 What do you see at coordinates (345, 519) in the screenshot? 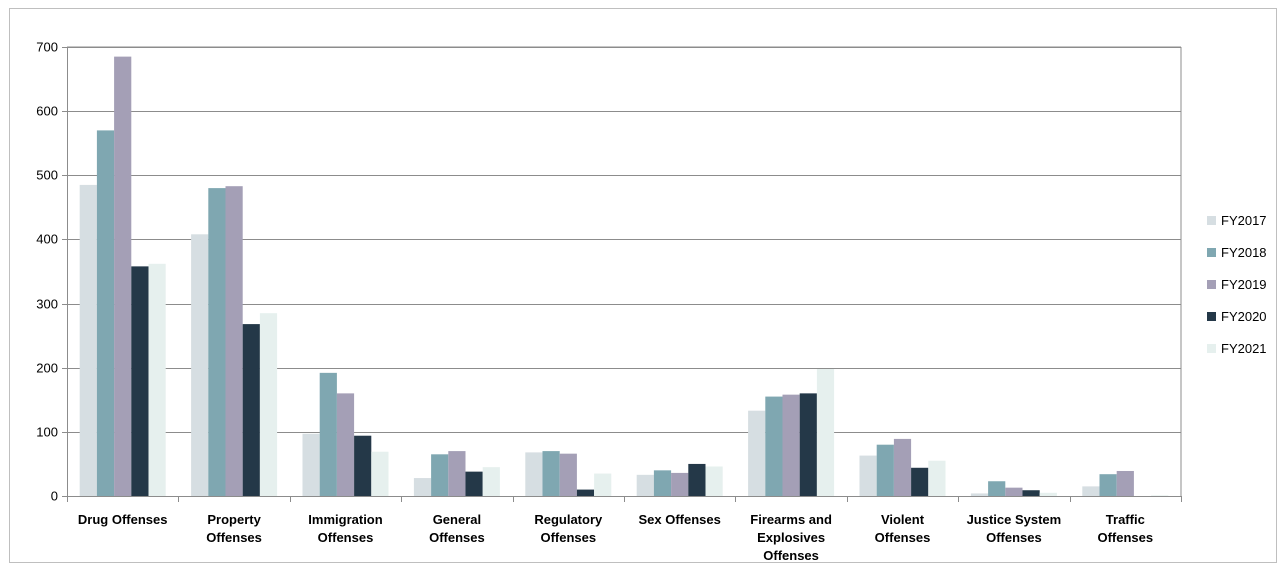
I see `x-tick-label: Immigration` at bounding box center [345, 519].